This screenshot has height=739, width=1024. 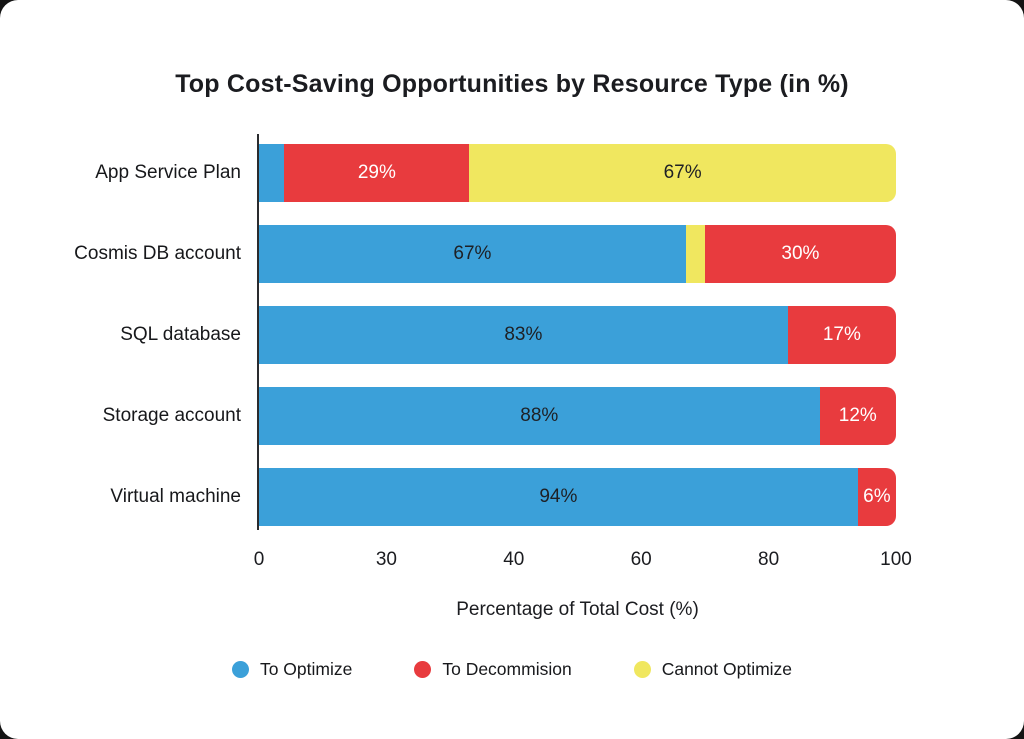 I want to click on bar-value-label: 94%, so click(x=558, y=496).